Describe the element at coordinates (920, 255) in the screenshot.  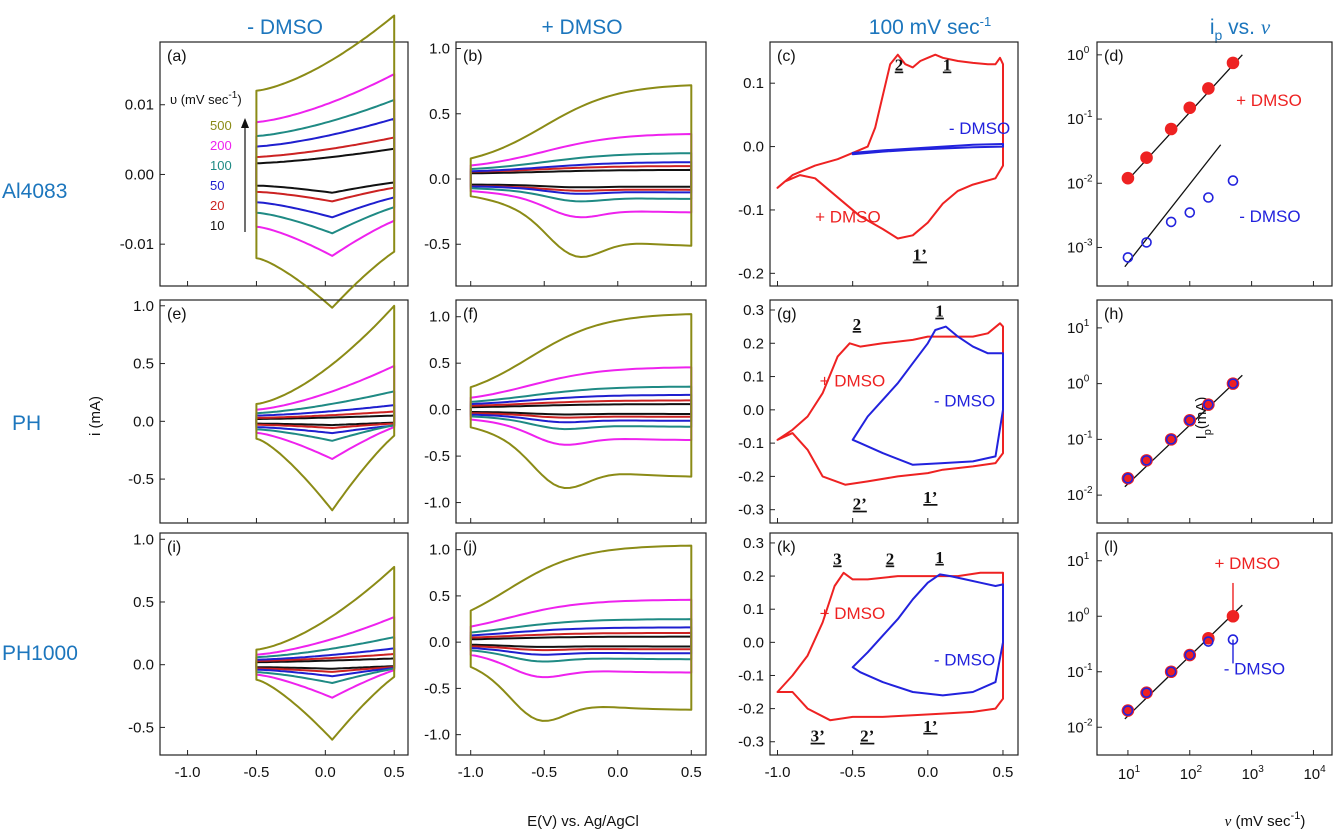
I see `annotation: 1’` at that location.